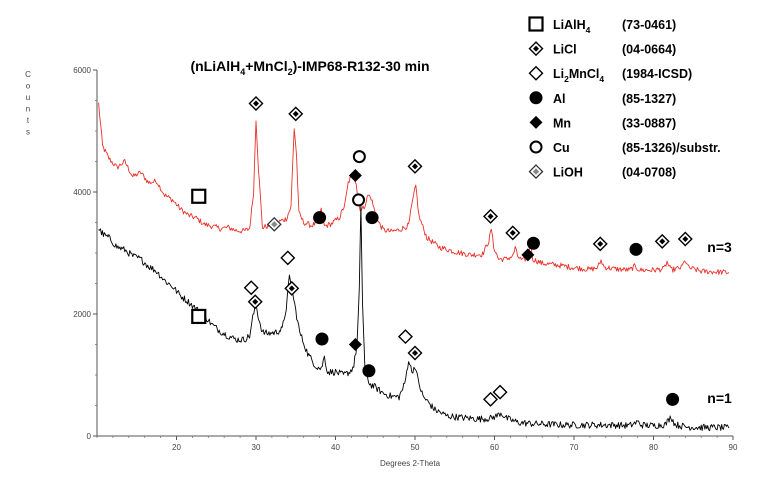  What do you see at coordinates (335, 447) in the screenshot?
I see `x-tick-label: 40` at bounding box center [335, 447].